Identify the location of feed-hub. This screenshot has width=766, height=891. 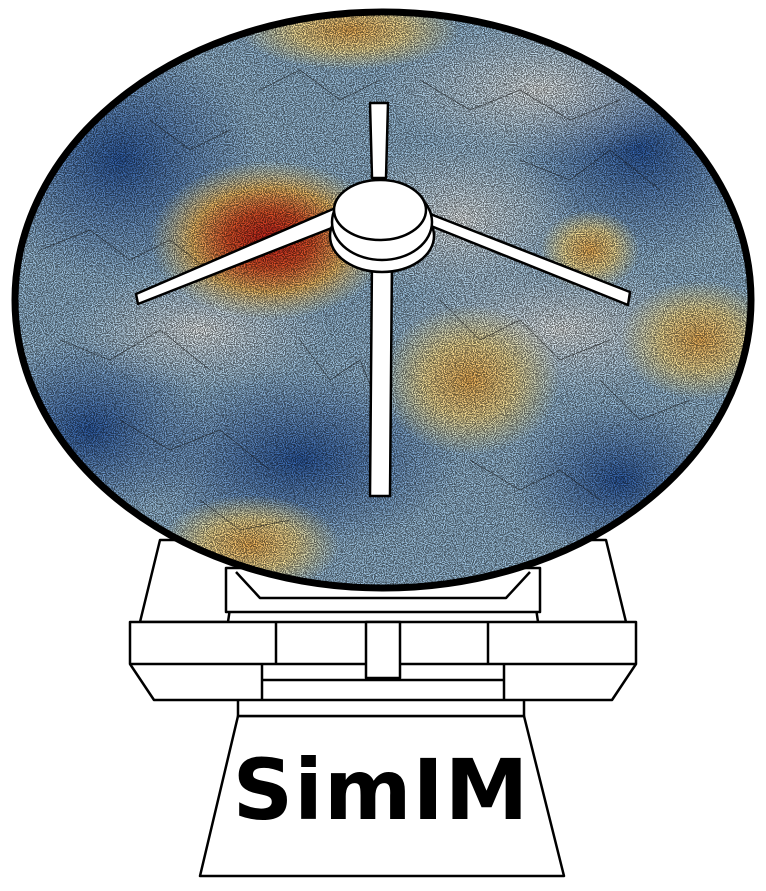
(382, 226).